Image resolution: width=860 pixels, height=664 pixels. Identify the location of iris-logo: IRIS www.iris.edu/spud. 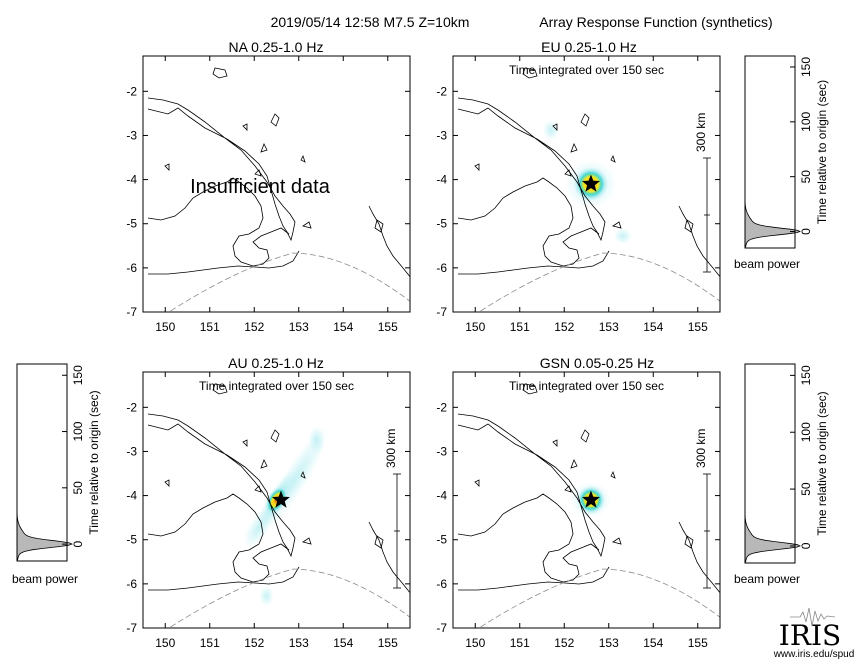
(814, 633).